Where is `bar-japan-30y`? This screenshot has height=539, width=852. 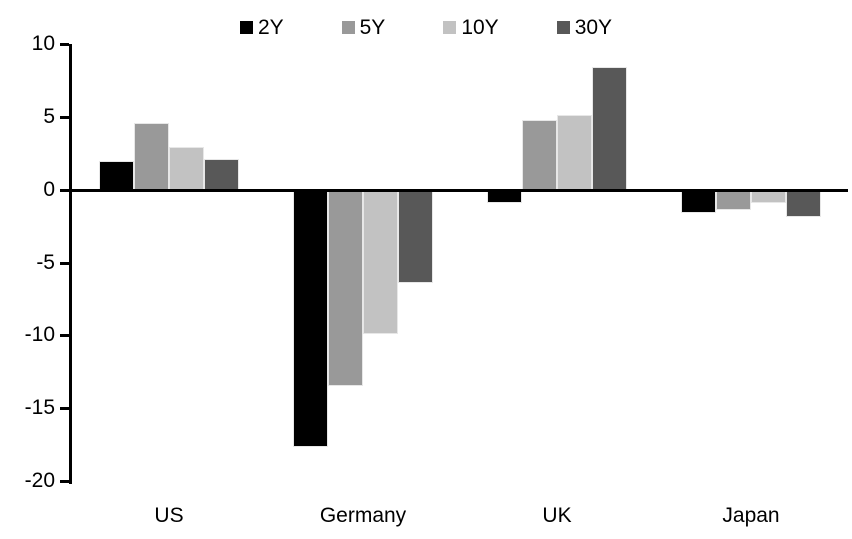 bar-japan-30y is located at coordinates (803, 203).